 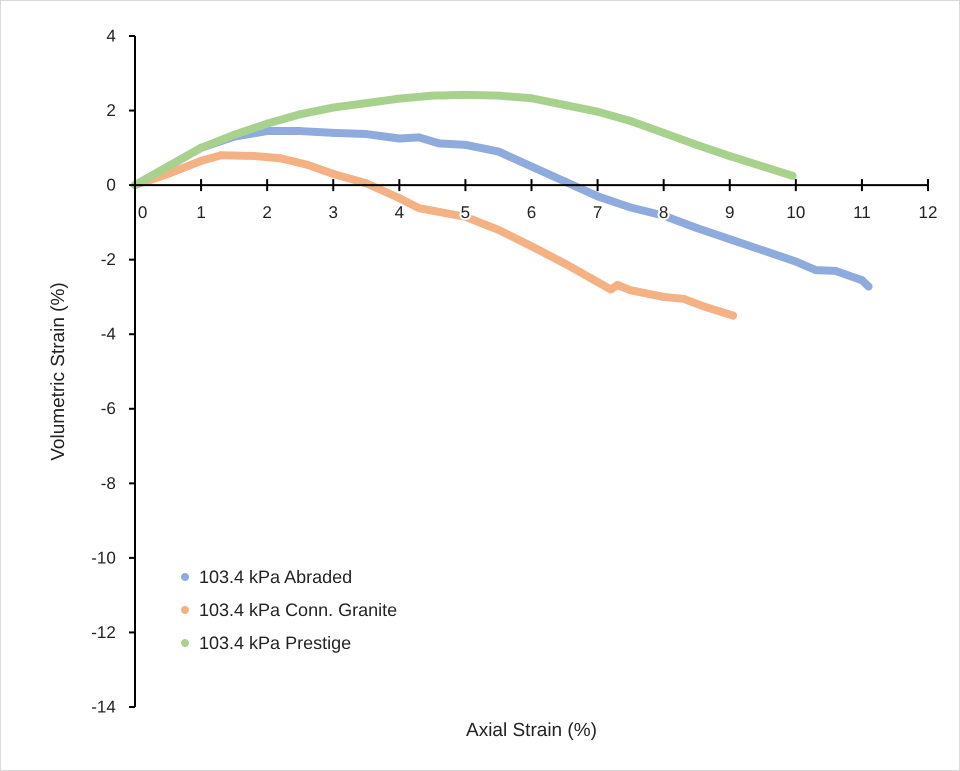 What do you see at coordinates (275, 577) in the screenshot?
I see `legend-label: 103.4 kPa Abraded` at bounding box center [275, 577].